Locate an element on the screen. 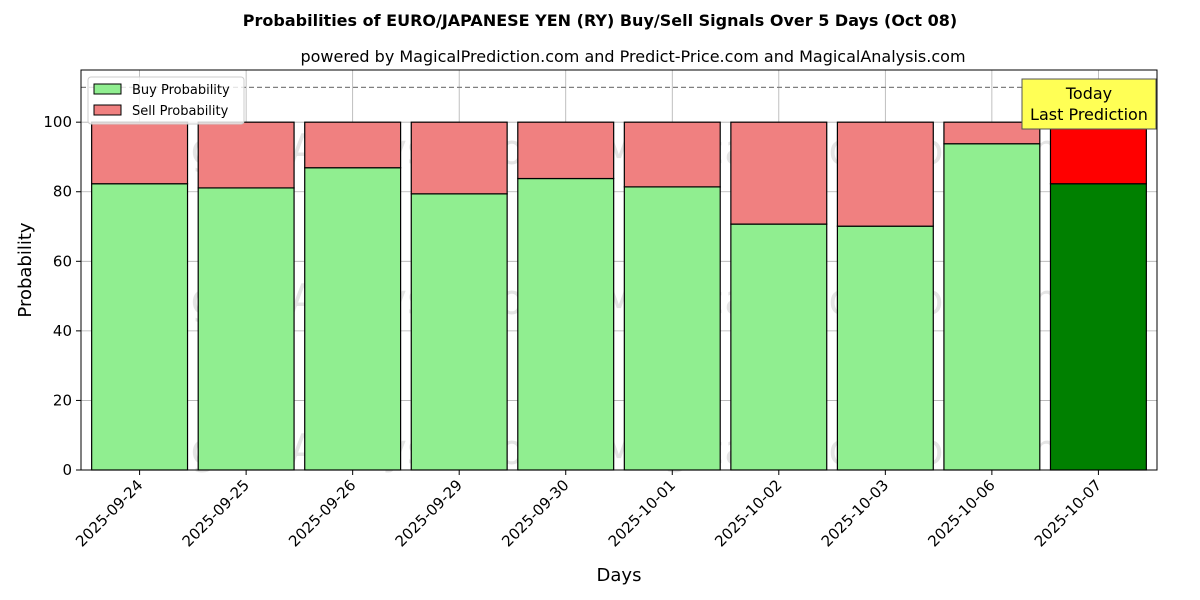  legend: Buy Probability Sell Probability is located at coordinates (166, 100).